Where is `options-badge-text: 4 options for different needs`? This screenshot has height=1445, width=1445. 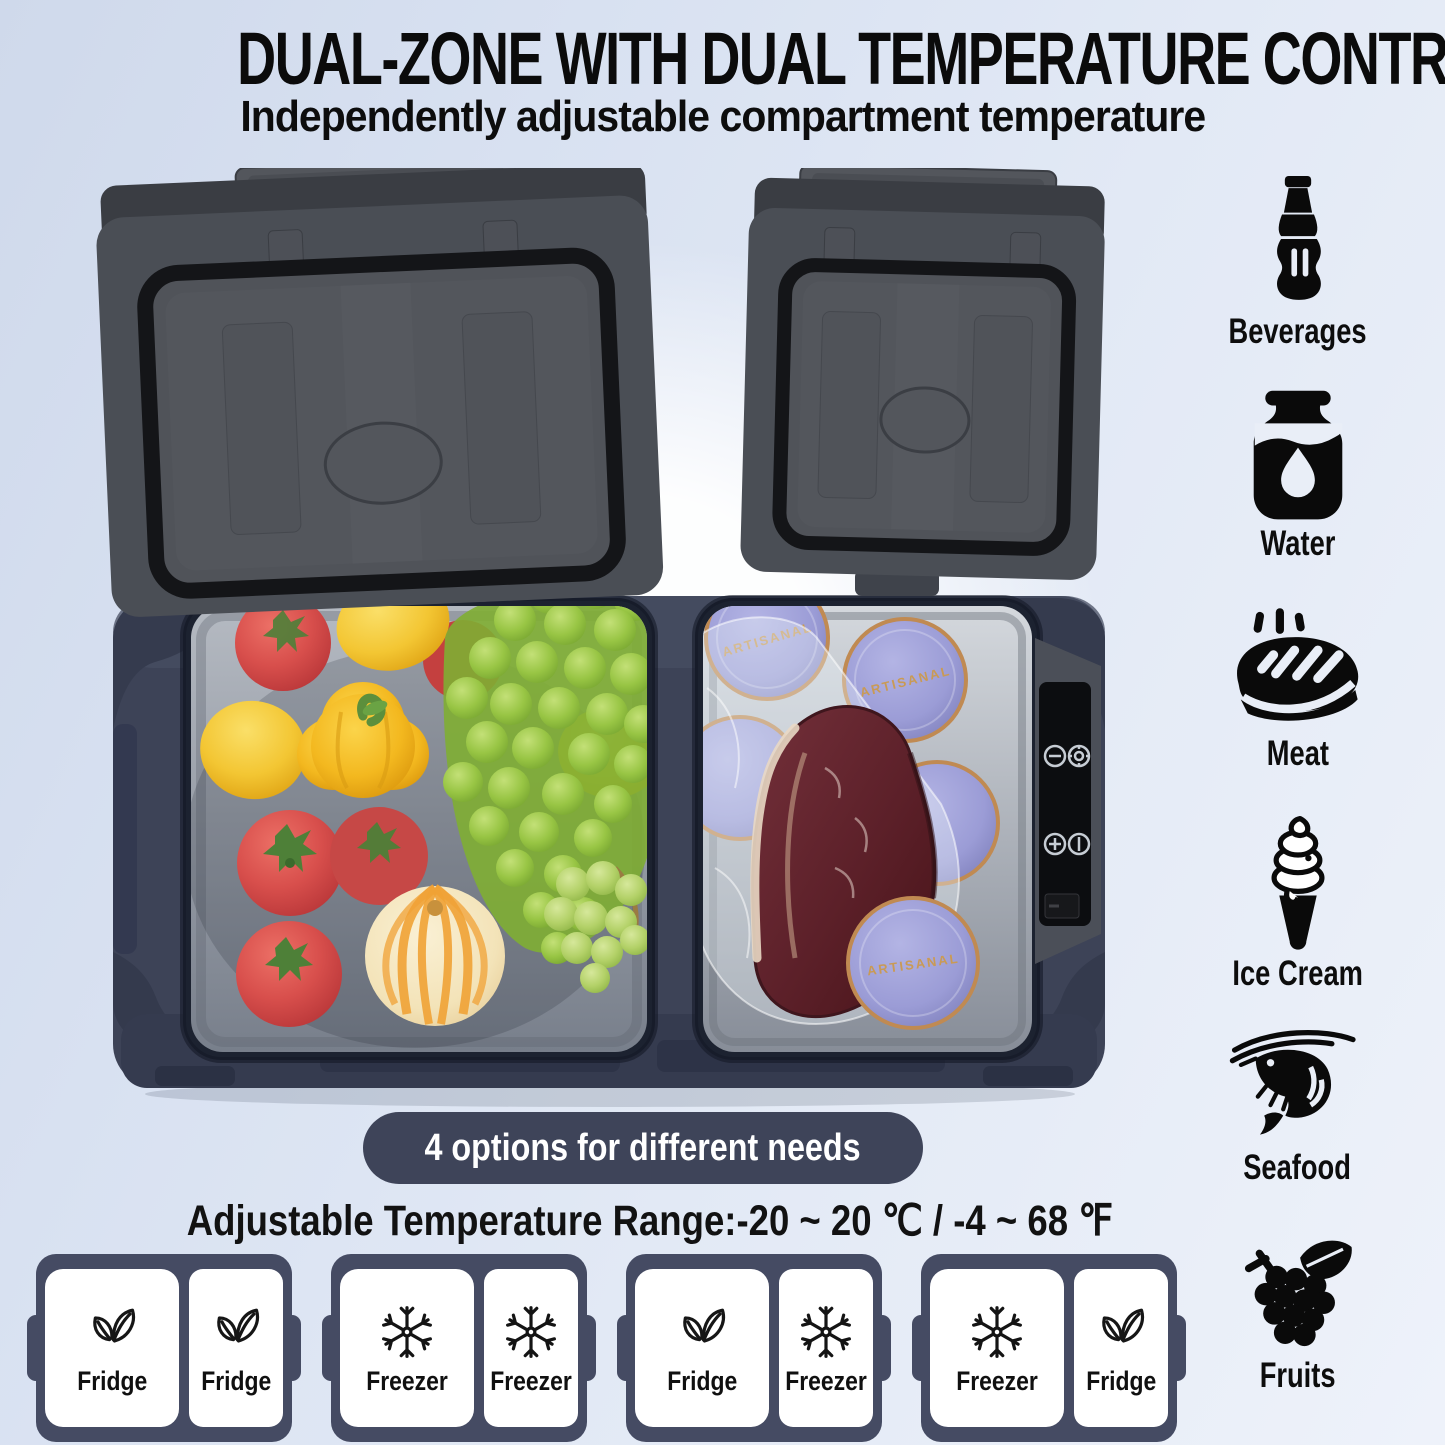 options-badge-text: 4 options for different needs is located at coordinates (643, 1147).